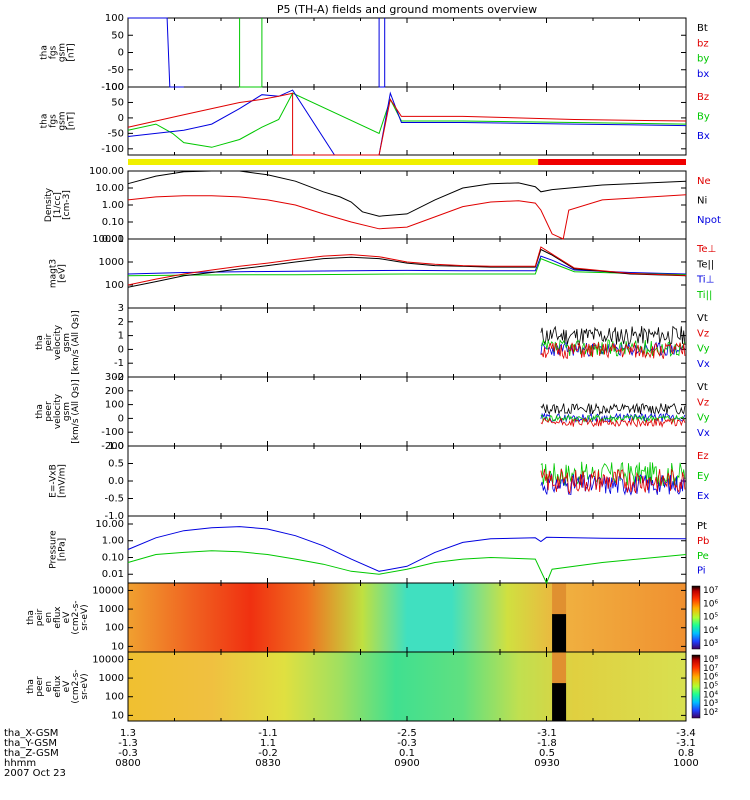  Describe the element at coordinates (685, 763) in the screenshot. I see `footer-value: 1000` at that location.